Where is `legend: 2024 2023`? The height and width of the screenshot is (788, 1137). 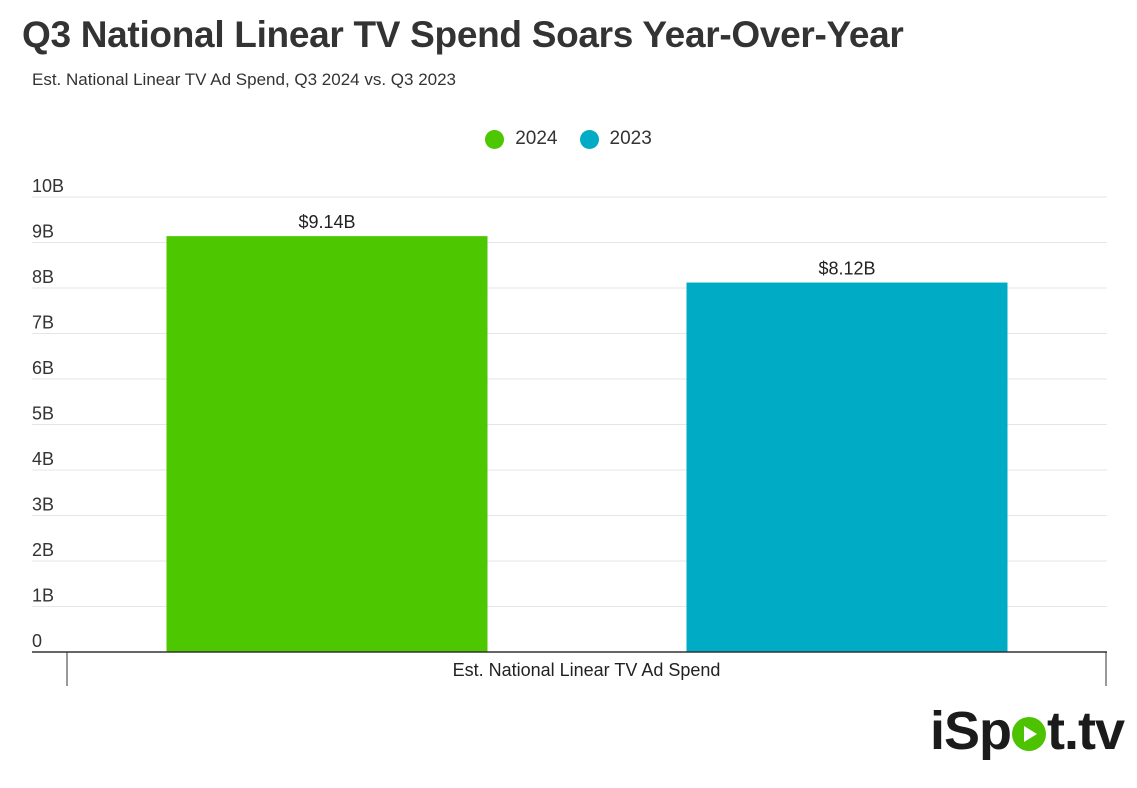
legend: 2024 2023 is located at coordinates (568, 139).